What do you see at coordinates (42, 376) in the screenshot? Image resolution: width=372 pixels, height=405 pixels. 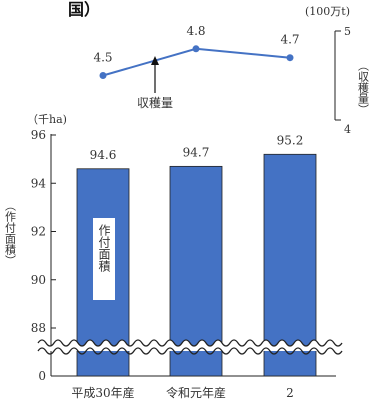 I see `bar-y-tick-label-0: 0` at bounding box center [42, 376].